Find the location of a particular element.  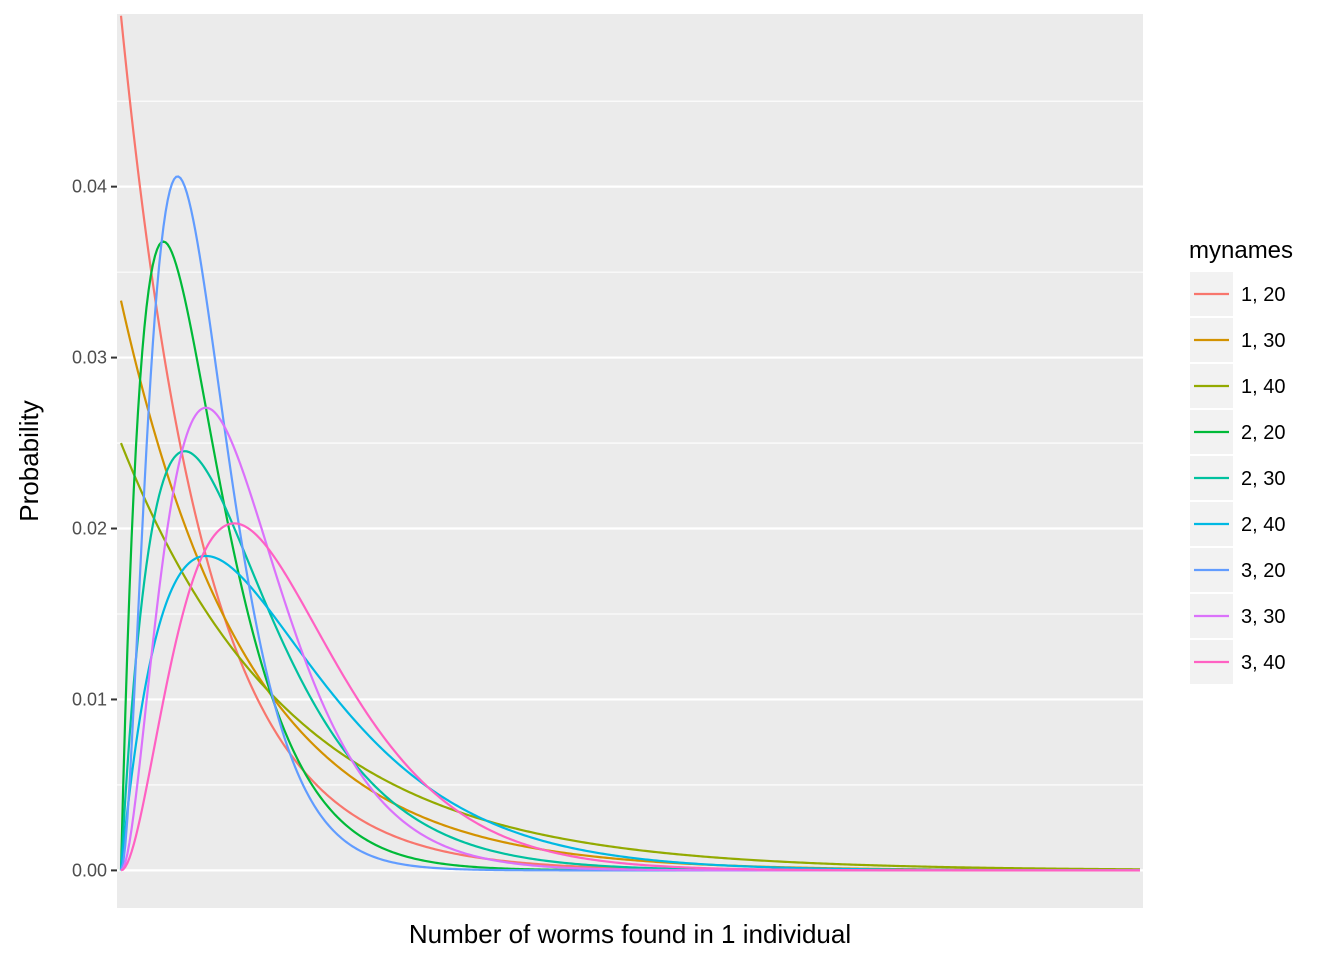

legend-title: mynames is located at coordinates (1241, 250).